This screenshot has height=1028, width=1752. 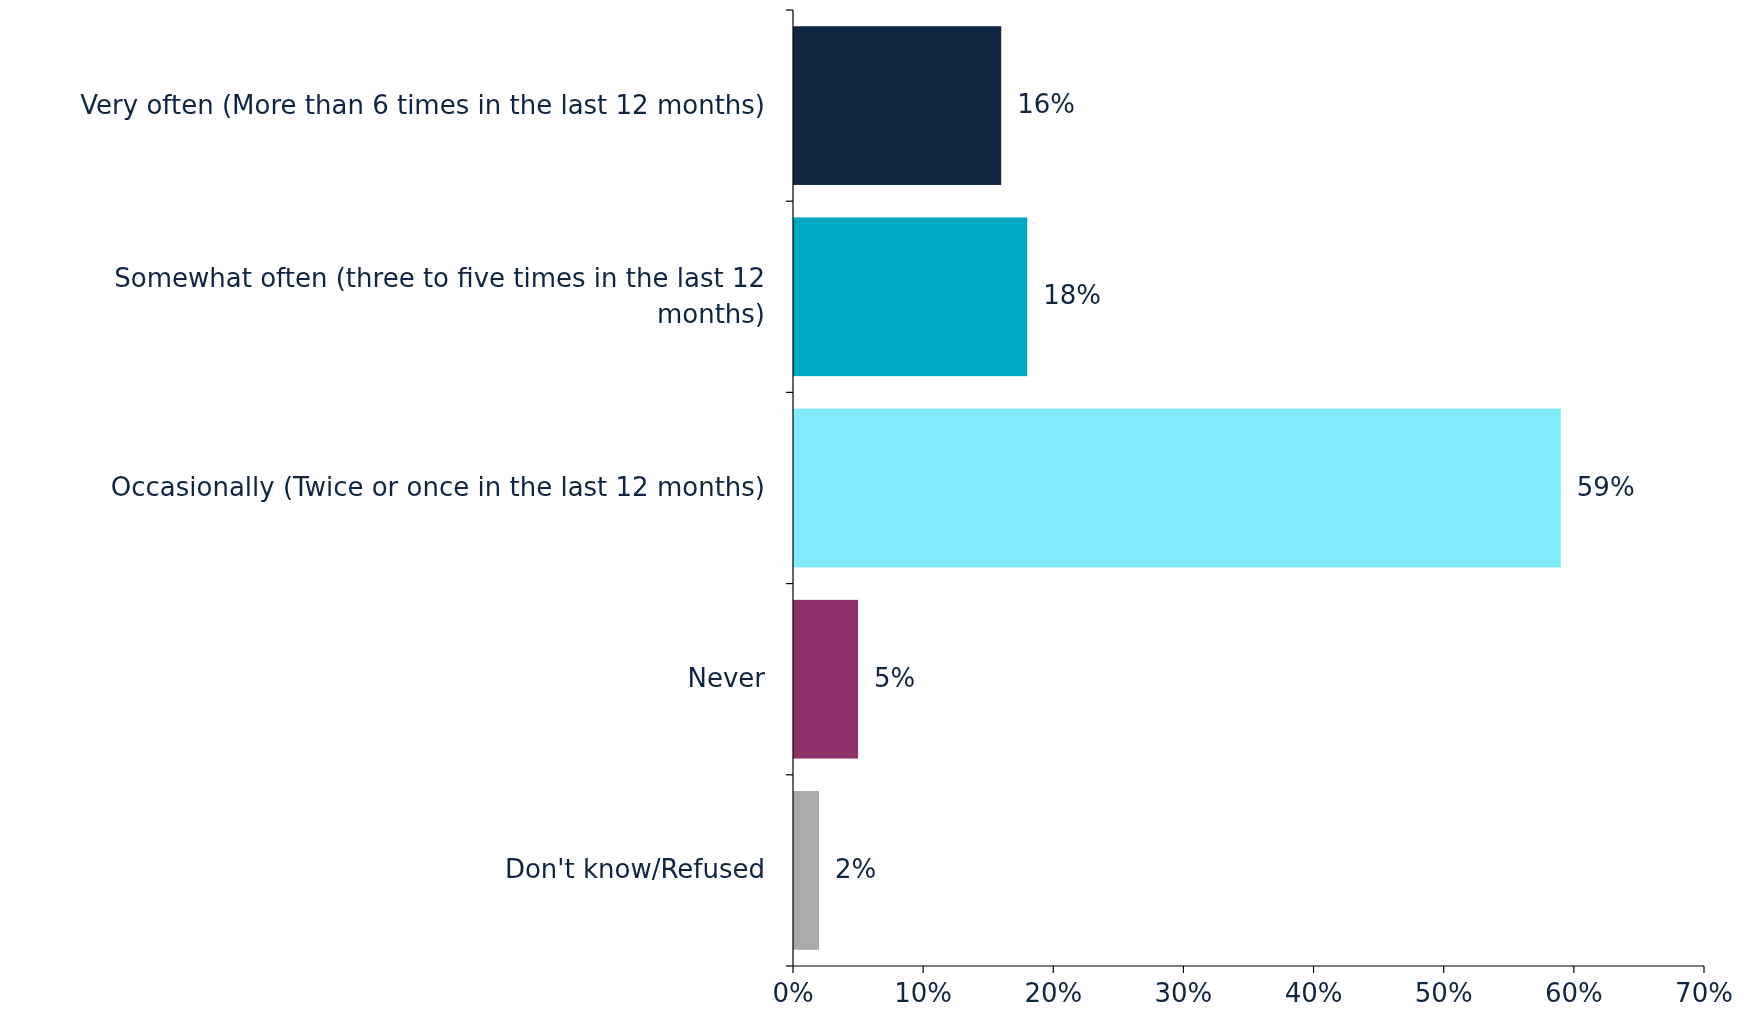 I want to click on x-tick-label: 70%, so click(x=1704, y=993).